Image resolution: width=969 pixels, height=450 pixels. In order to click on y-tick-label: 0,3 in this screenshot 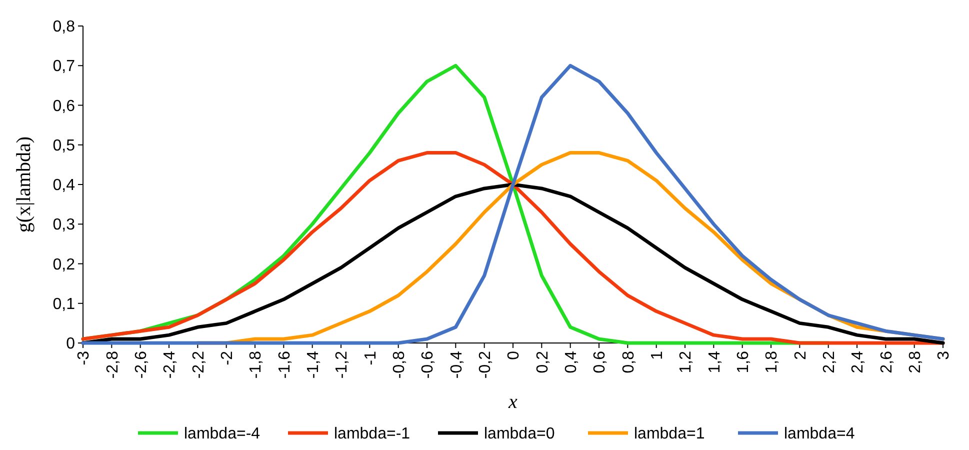, I will do `click(64, 225)`.